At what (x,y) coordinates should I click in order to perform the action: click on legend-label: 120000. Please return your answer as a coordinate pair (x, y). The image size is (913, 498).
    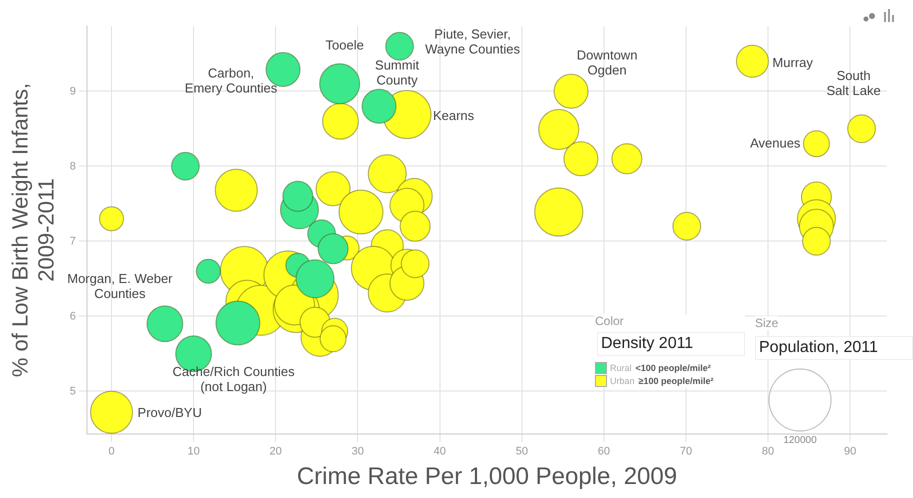
    Looking at the image, I should click on (800, 440).